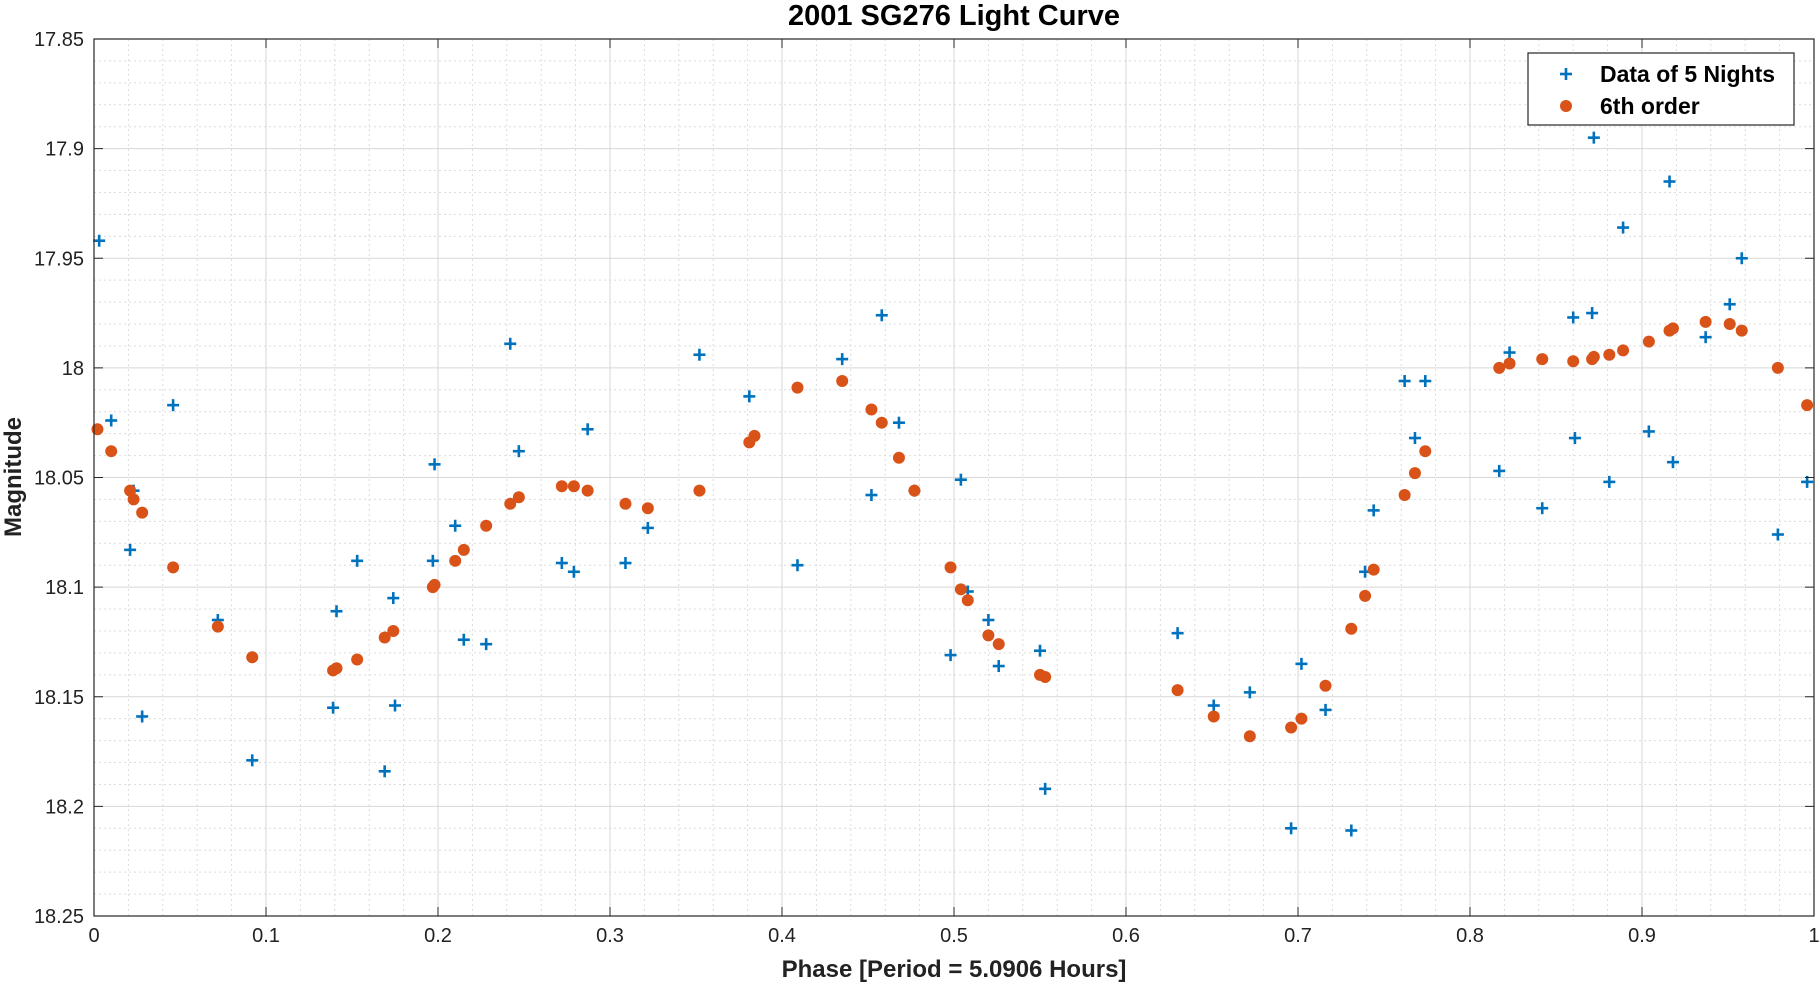  What do you see at coordinates (64, 807) in the screenshot?
I see `y-tick-label: 18.2` at bounding box center [64, 807].